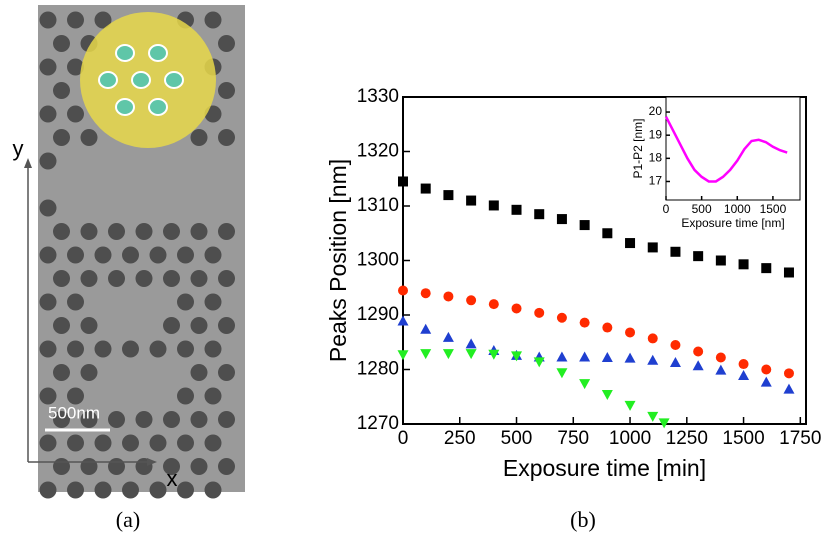  I want to click on plot-area, so click(733, 148).